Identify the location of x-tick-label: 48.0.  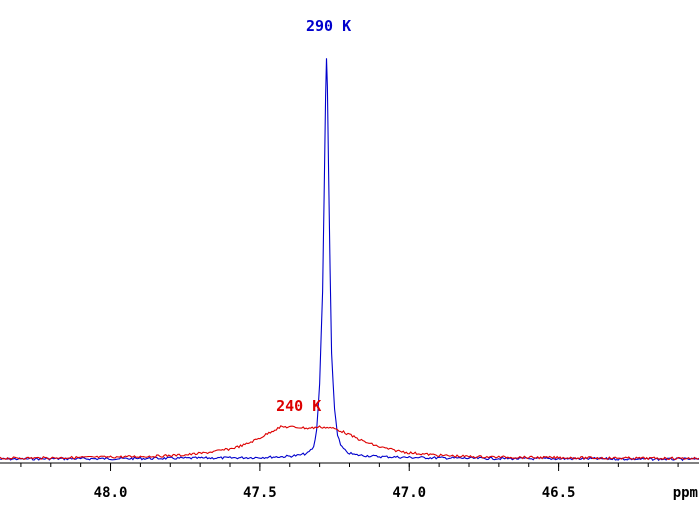
(111, 493).